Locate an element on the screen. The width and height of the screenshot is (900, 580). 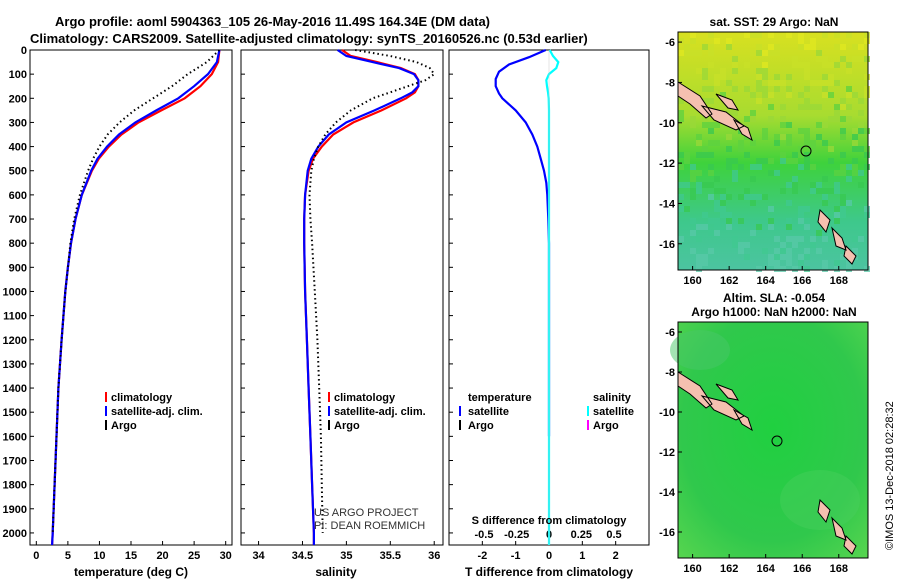
depth-tick-label: 0 is located at coordinates (24, 51).